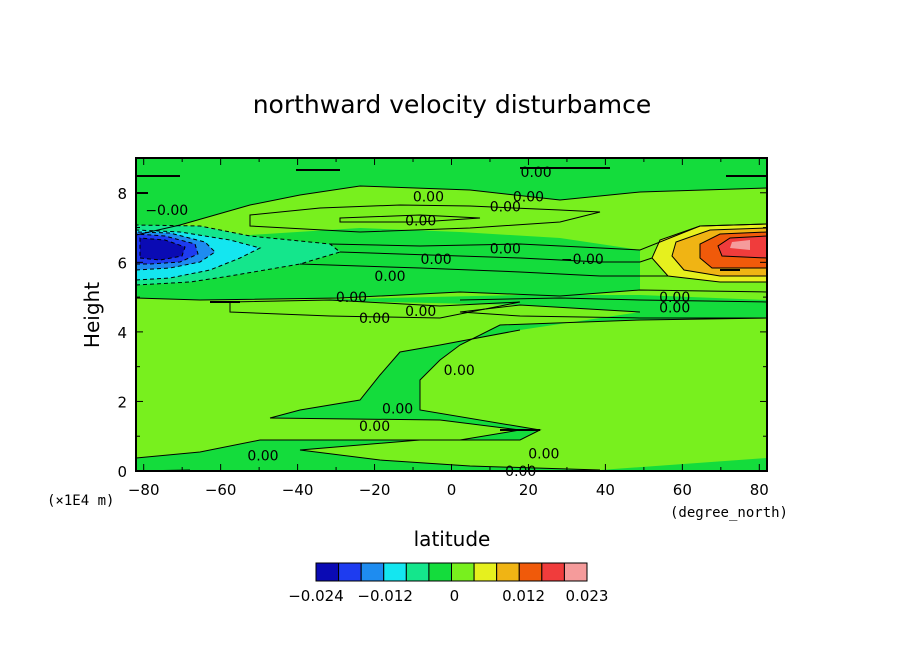 The height and width of the screenshot is (654, 904). I want to click on y-tick-label: 8, so click(122, 194).